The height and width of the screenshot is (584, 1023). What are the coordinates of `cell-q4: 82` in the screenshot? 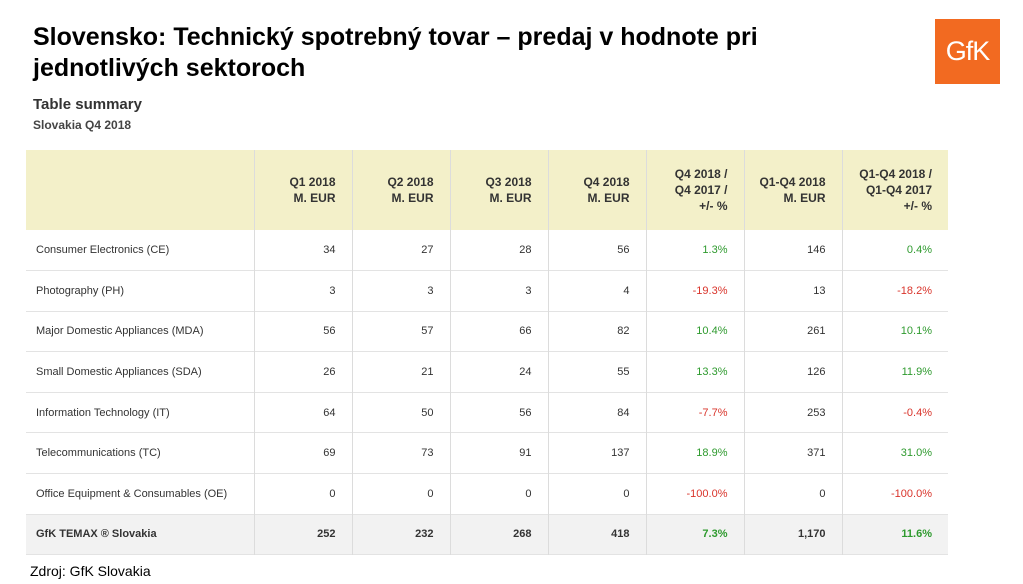 It's located at (597, 331).